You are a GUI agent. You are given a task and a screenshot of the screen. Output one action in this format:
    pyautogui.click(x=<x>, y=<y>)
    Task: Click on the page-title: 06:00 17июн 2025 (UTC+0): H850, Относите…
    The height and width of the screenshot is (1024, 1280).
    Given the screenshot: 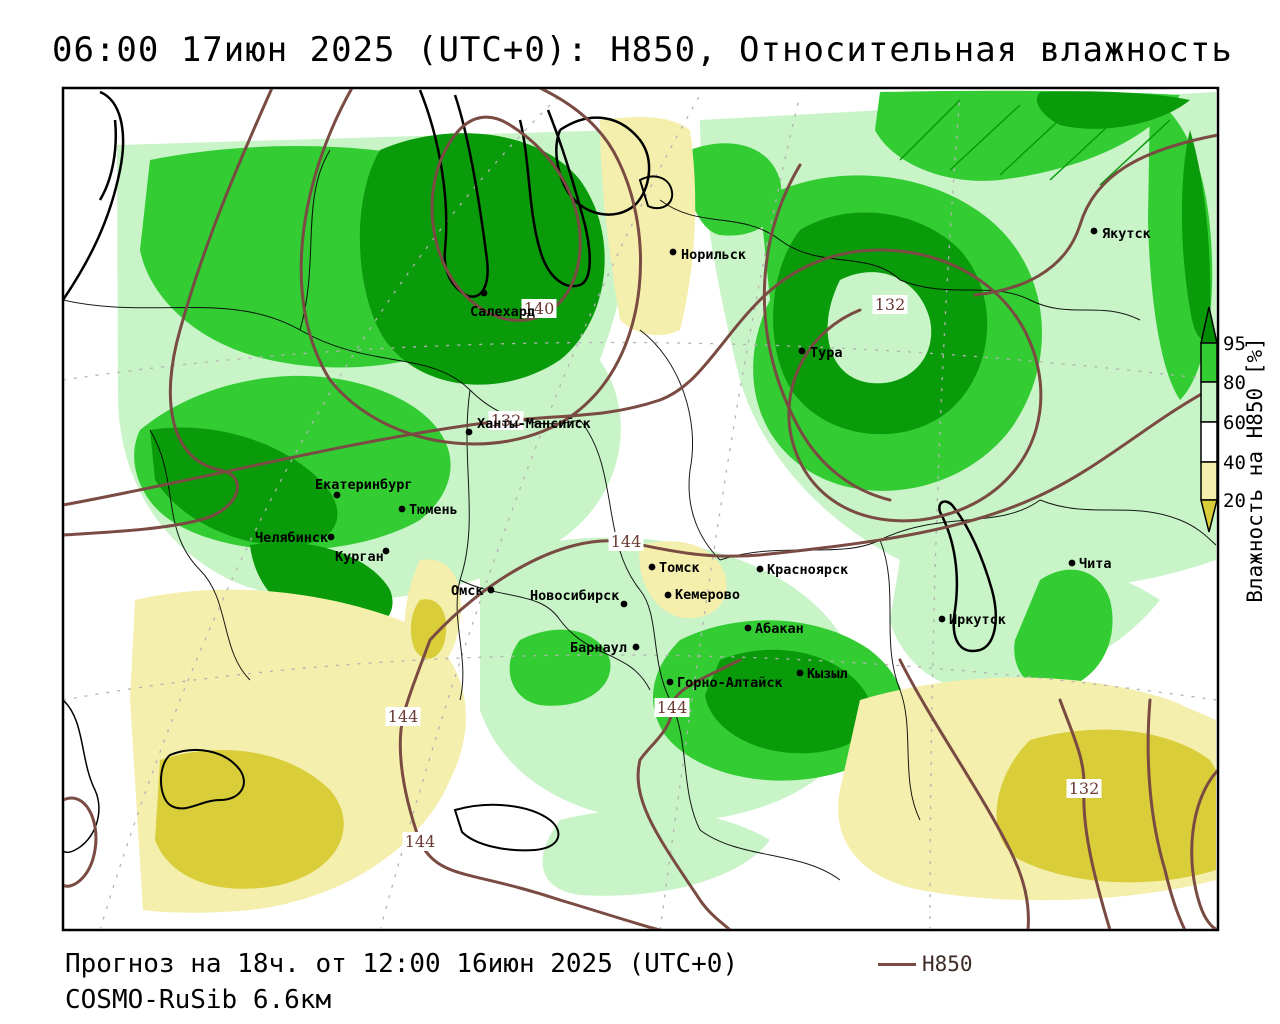 What is the action you would take?
    pyautogui.click(x=642, y=50)
    